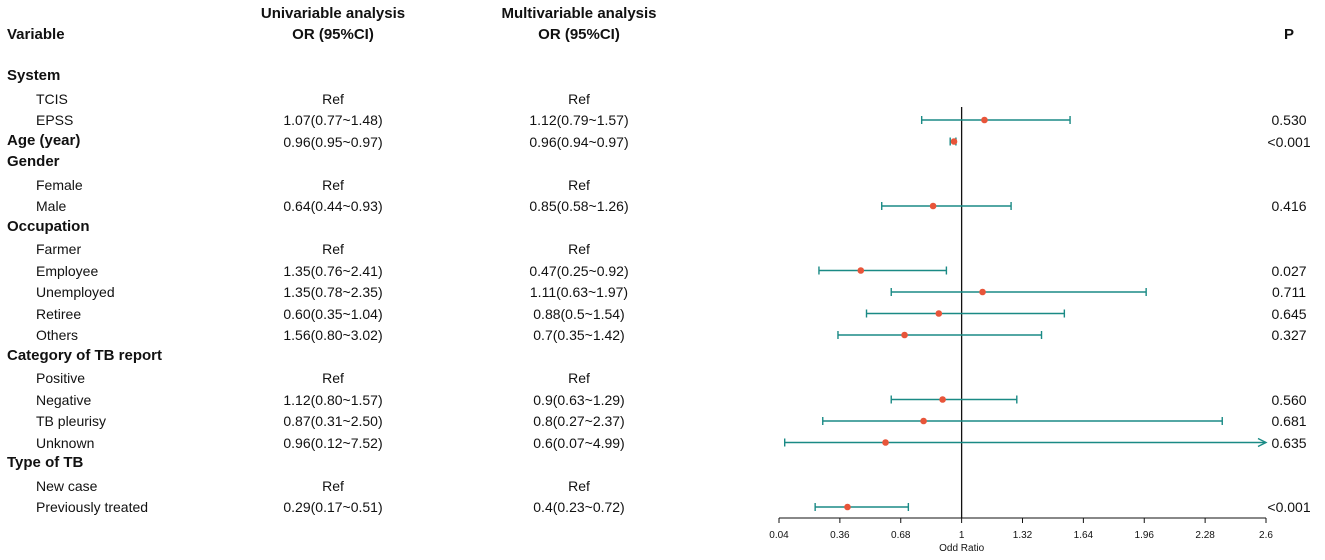 The height and width of the screenshot is (560, 1325). I want to click on x-tick-label: 1.64, so click(1084, 535).